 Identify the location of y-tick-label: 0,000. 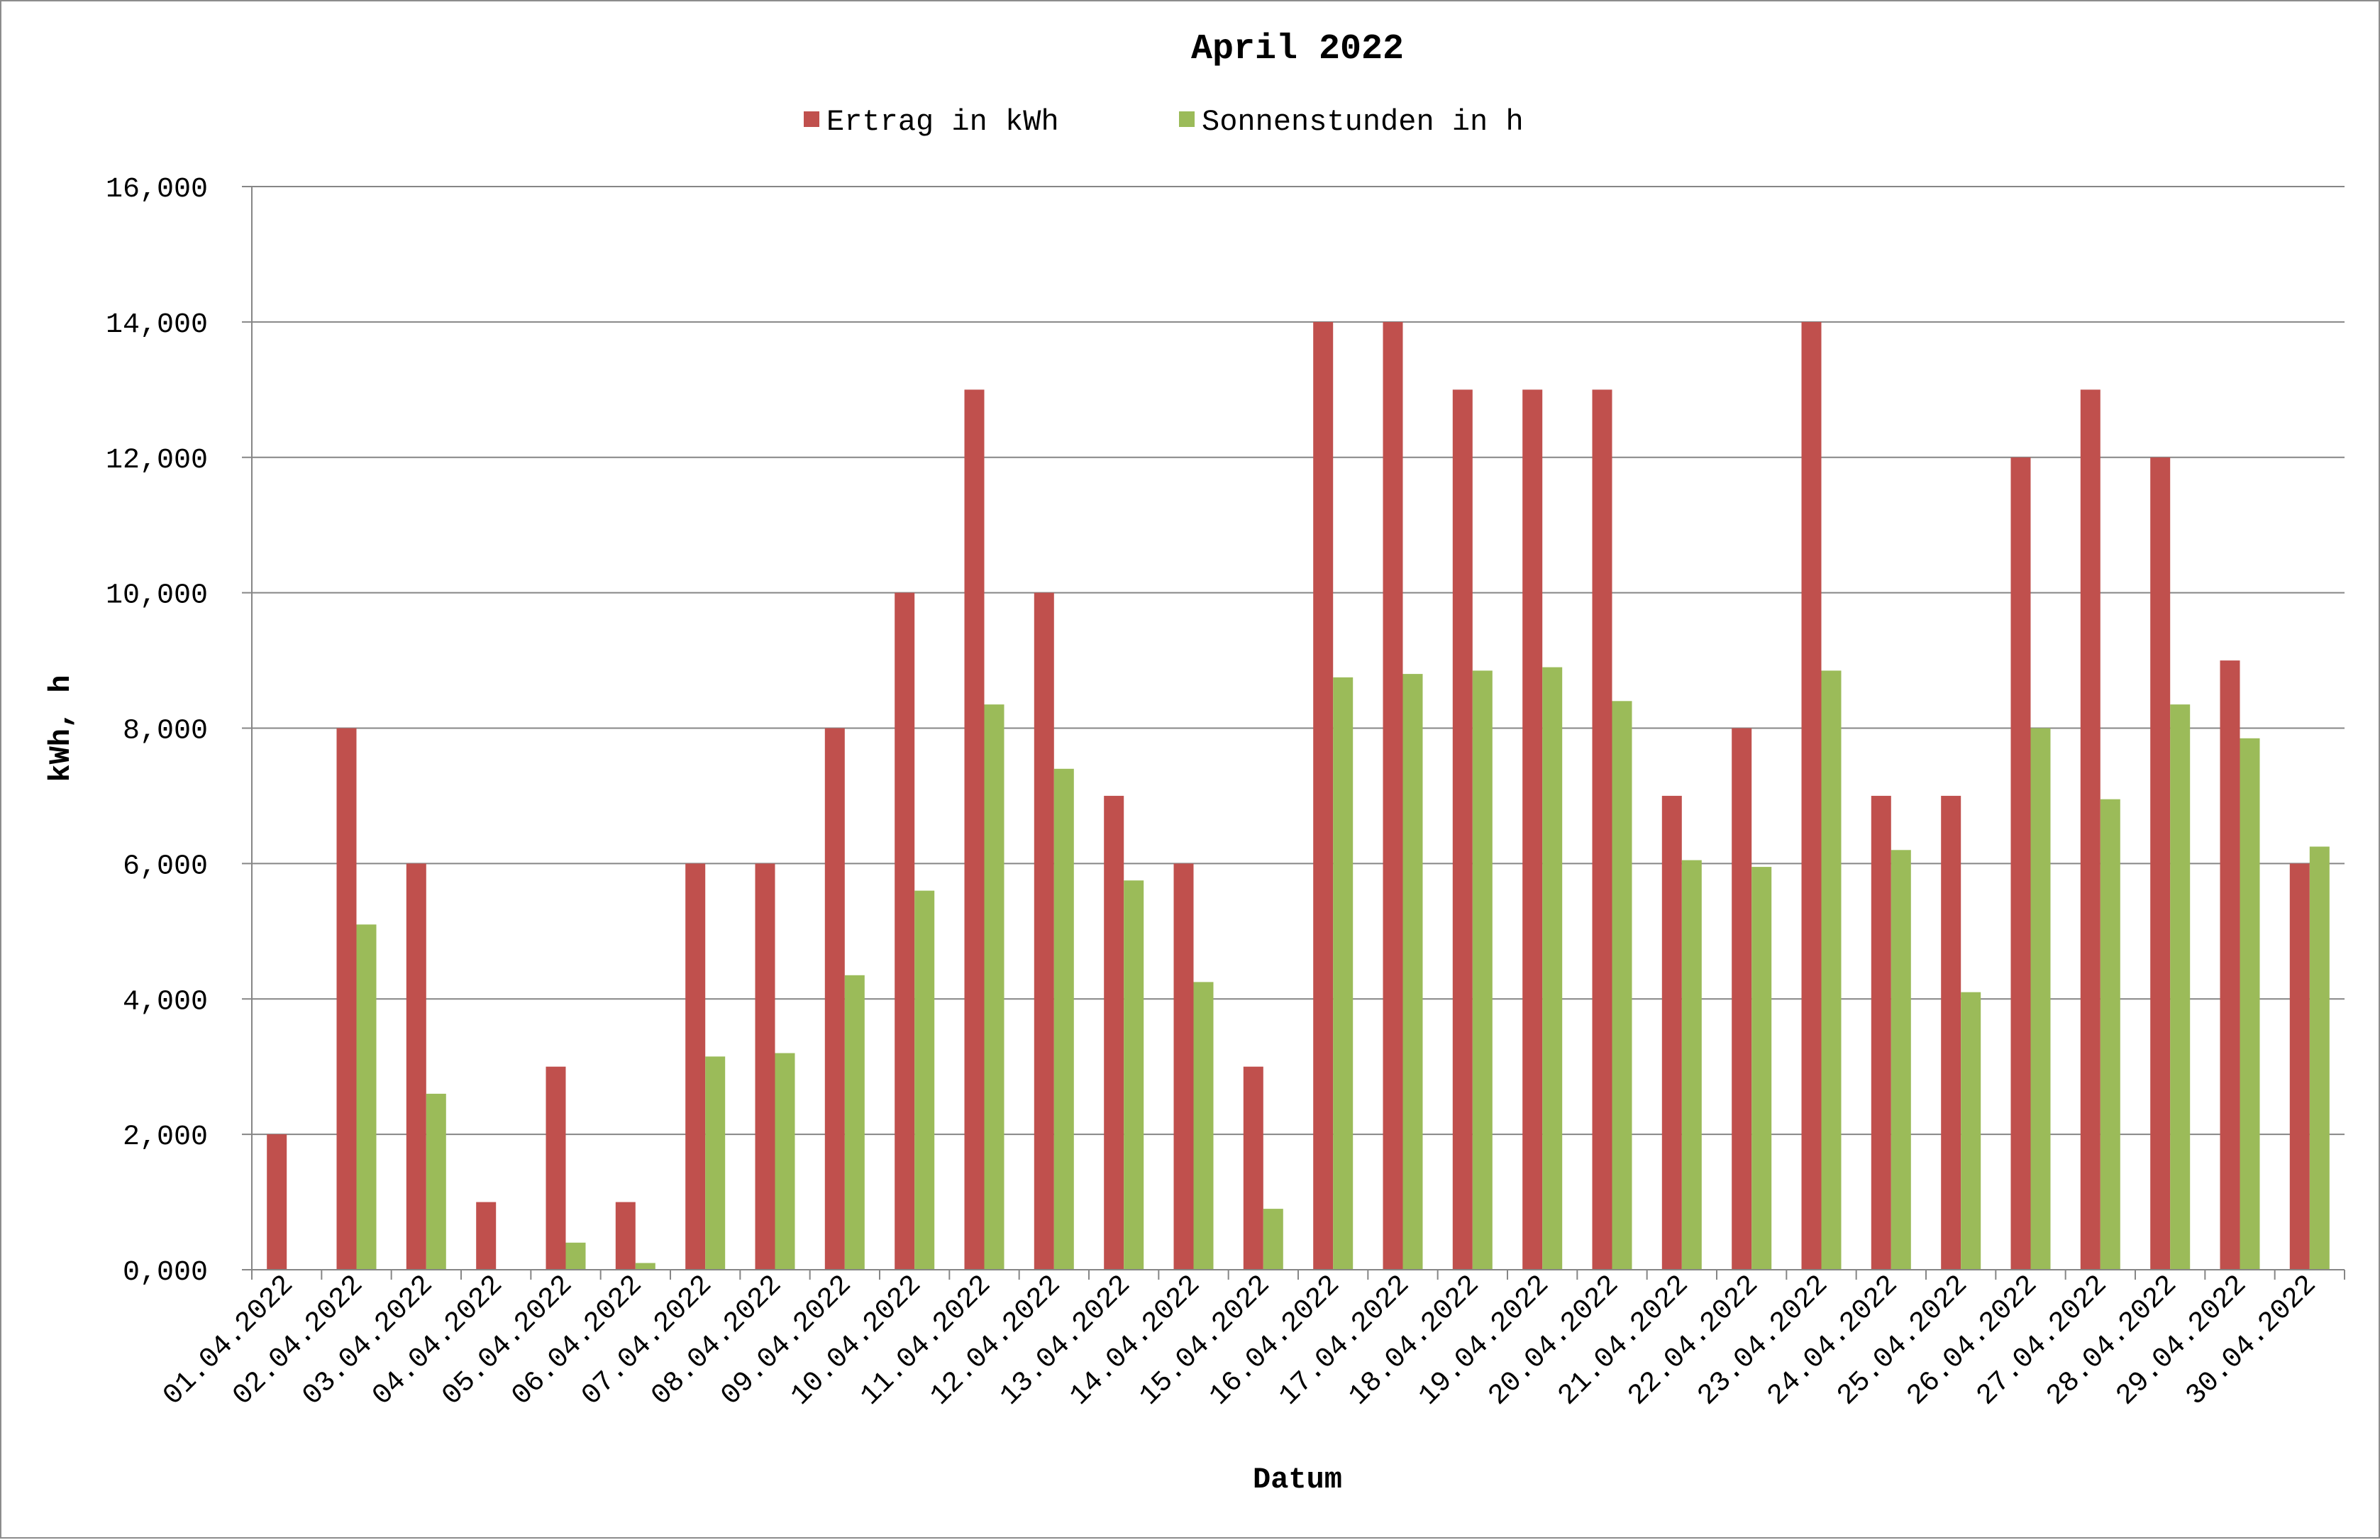
(165, 1273).